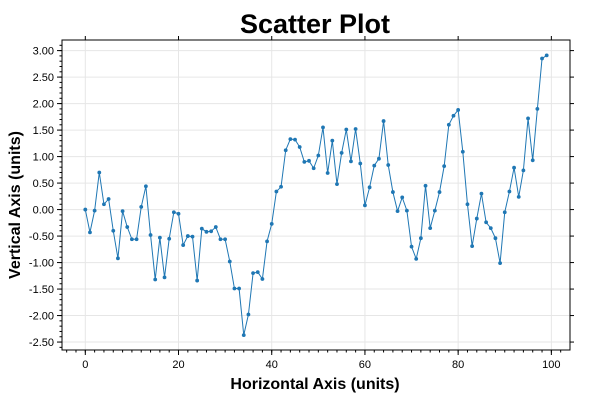  Describe the element at coordinates (43, 105) in the screenshot. I see `y-tick-label: 2.00` at that location.